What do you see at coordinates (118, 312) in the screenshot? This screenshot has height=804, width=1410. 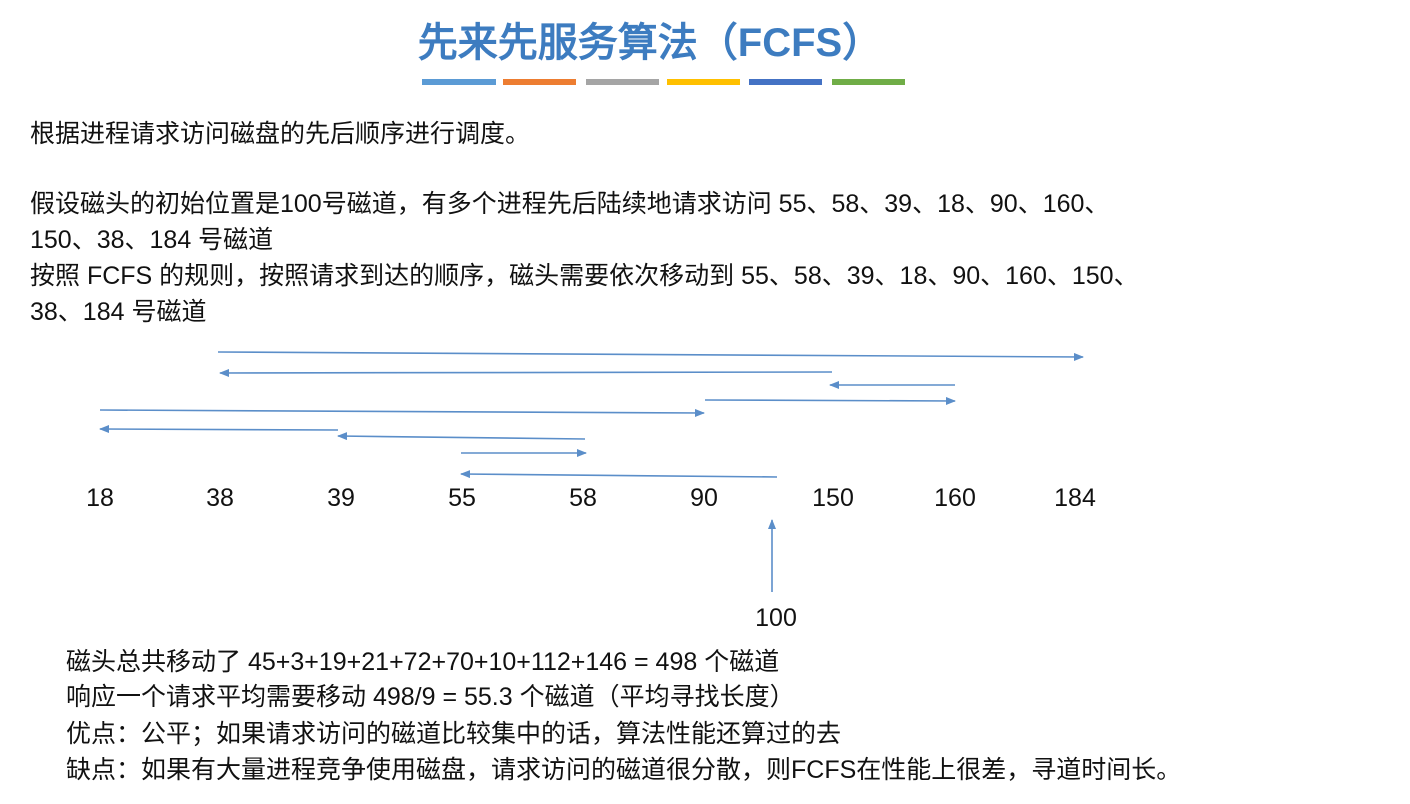 I see `description-line: 38、184 号磁道` at bounding box center [118, 312].